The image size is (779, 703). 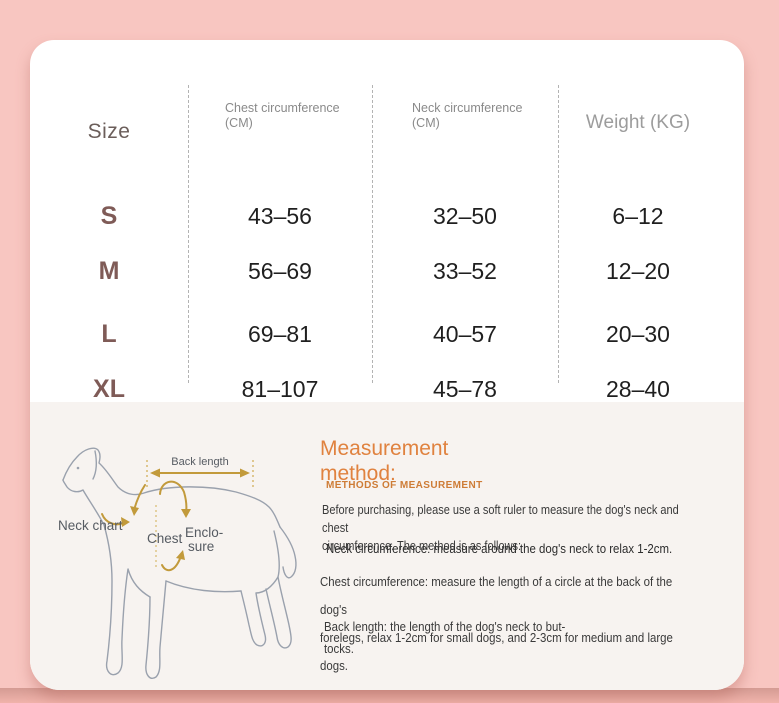 What do you see at coordinates (109, 389) in the screenshot?
I see `size-cell: XL` at bounding box center [109, 389].